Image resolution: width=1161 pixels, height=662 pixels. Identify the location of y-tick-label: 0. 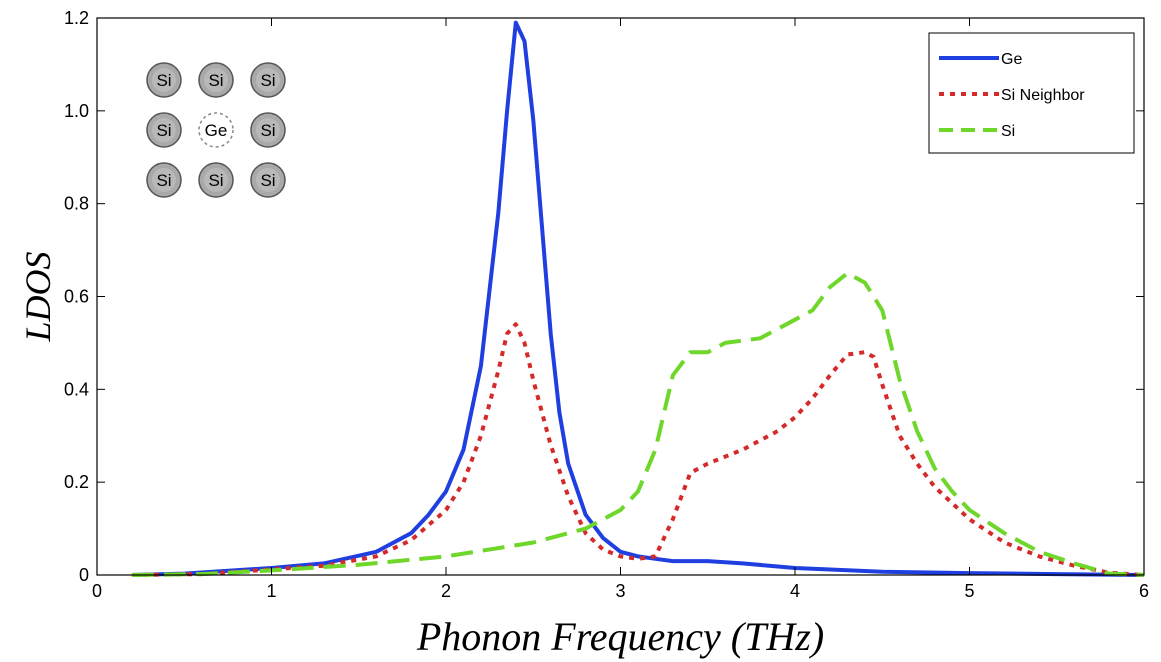
(84, 575).